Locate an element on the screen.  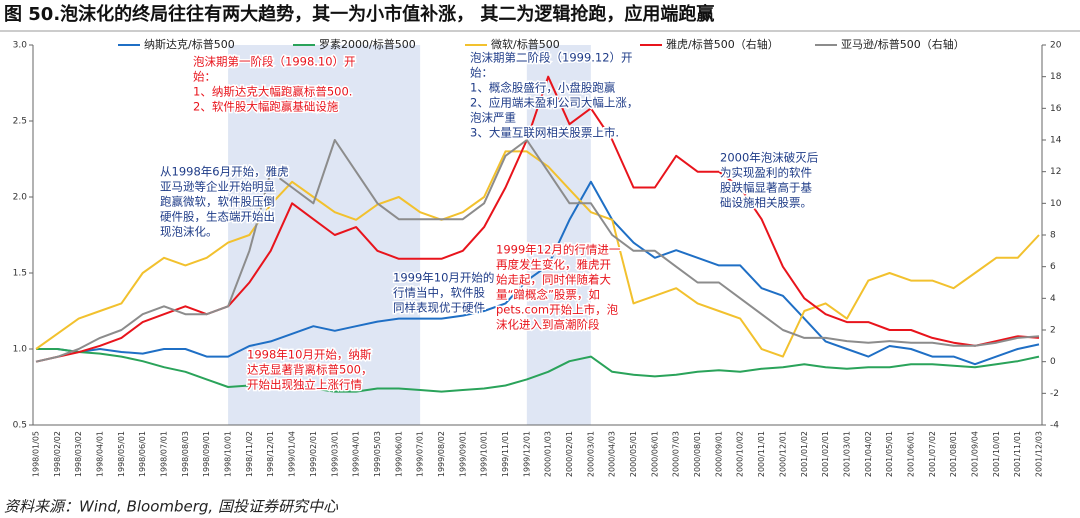
x-tick-label: 2000/06/01 is located at coordinates (654, 454).